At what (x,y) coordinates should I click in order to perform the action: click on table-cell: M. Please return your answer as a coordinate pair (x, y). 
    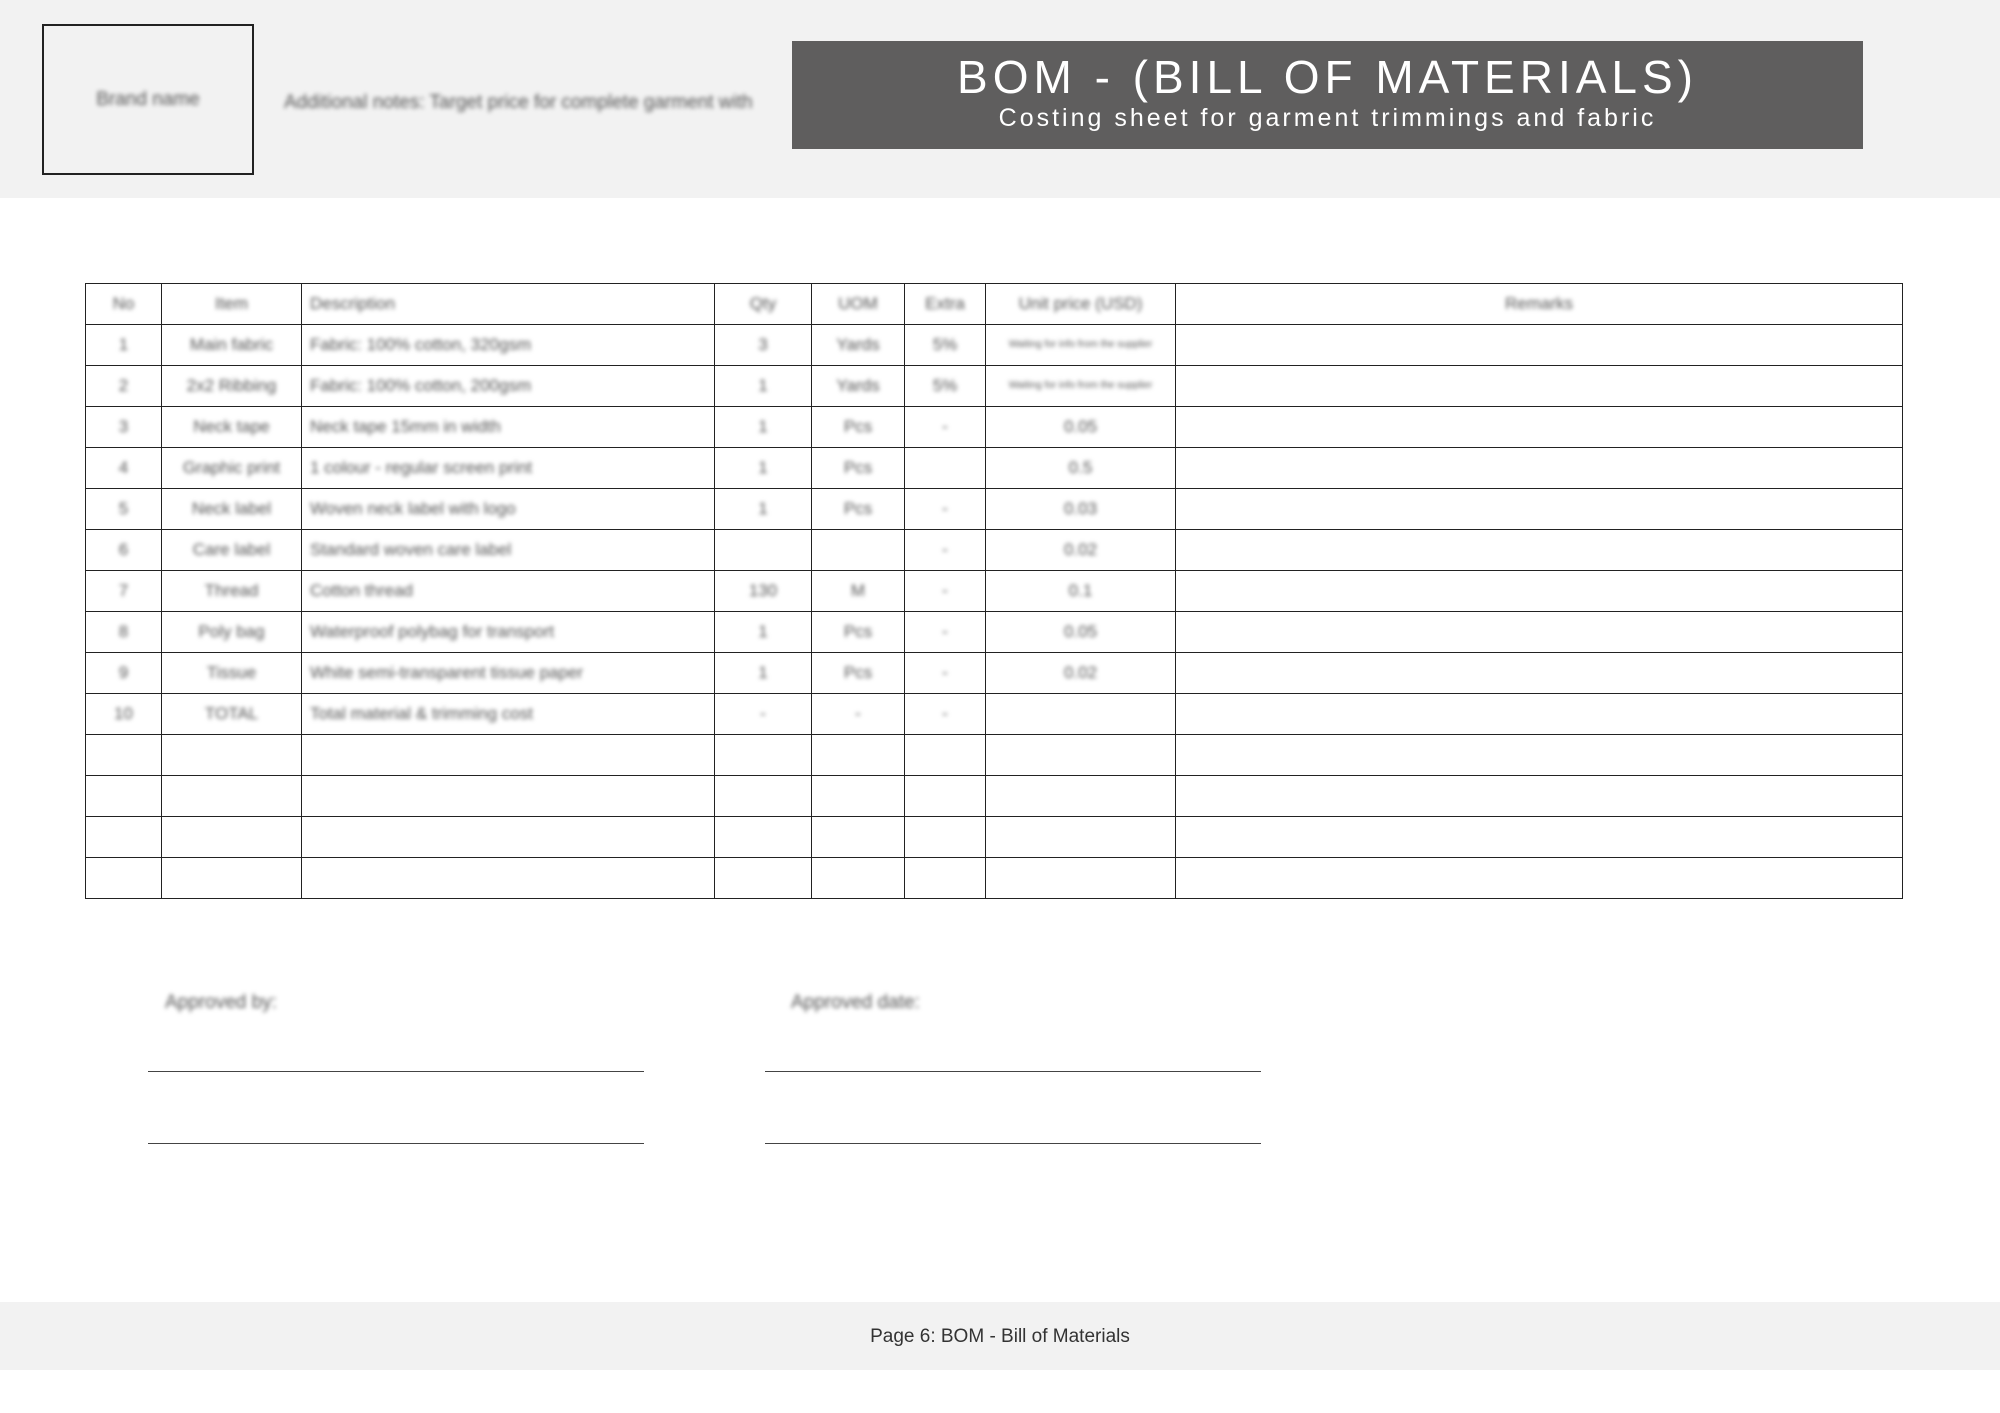
    Looking at the image, I should click on (858, 591).